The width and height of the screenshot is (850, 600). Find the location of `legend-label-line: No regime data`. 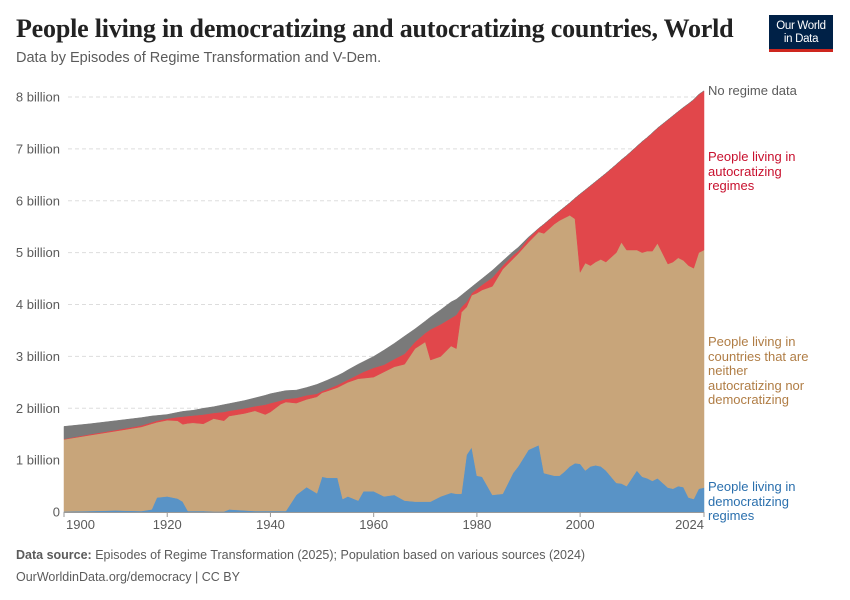

legend-label-line: No regime data is located at coordinates (752, 90).